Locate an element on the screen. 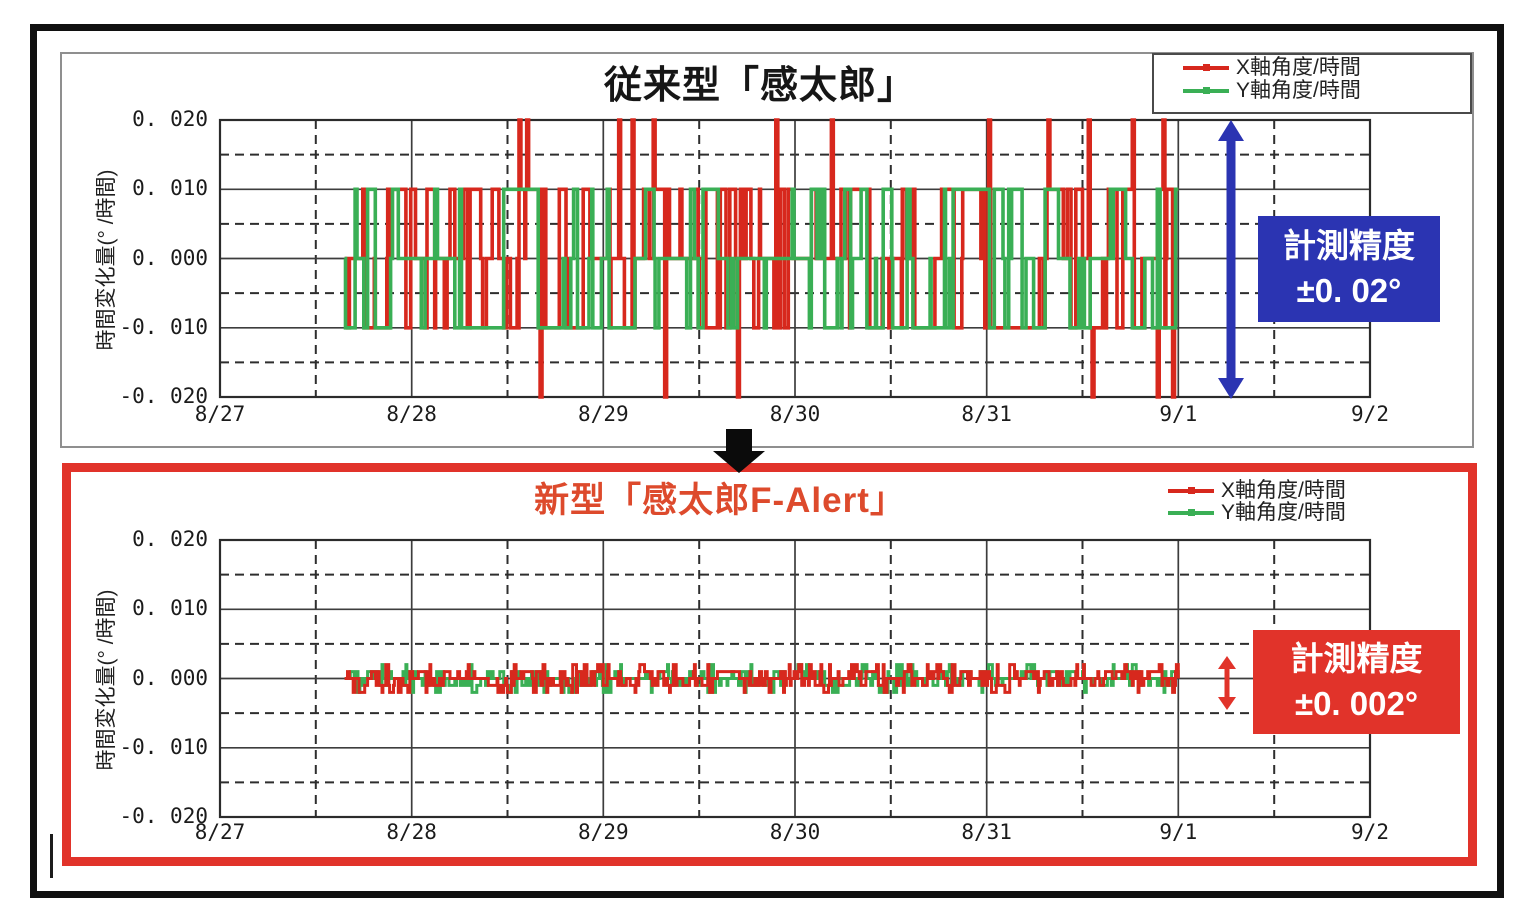 The width and height of the screenshot is (1538, 924). legend-item-x-axis-new-model: X軸角度/時間 is located at coordinates (1257, 491).